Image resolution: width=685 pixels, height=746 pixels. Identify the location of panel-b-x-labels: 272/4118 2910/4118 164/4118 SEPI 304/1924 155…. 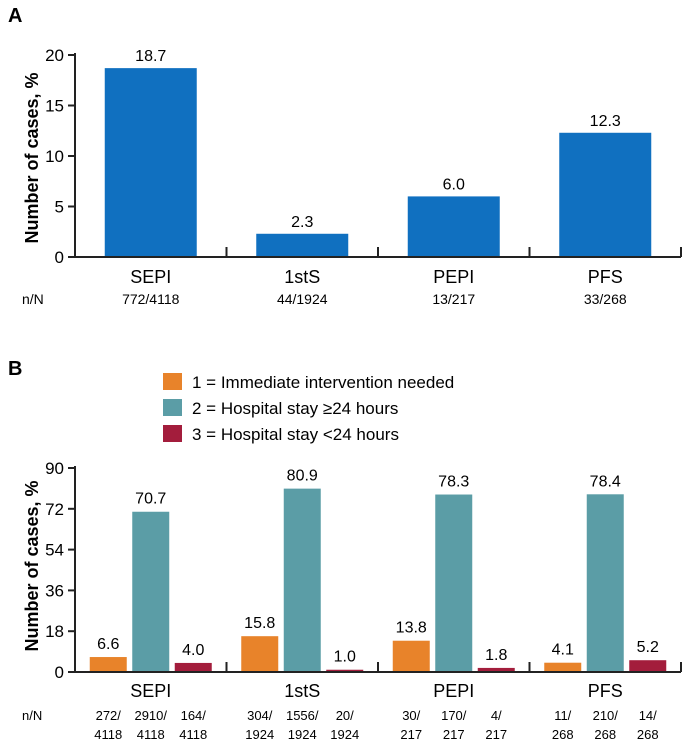
(376, 711).